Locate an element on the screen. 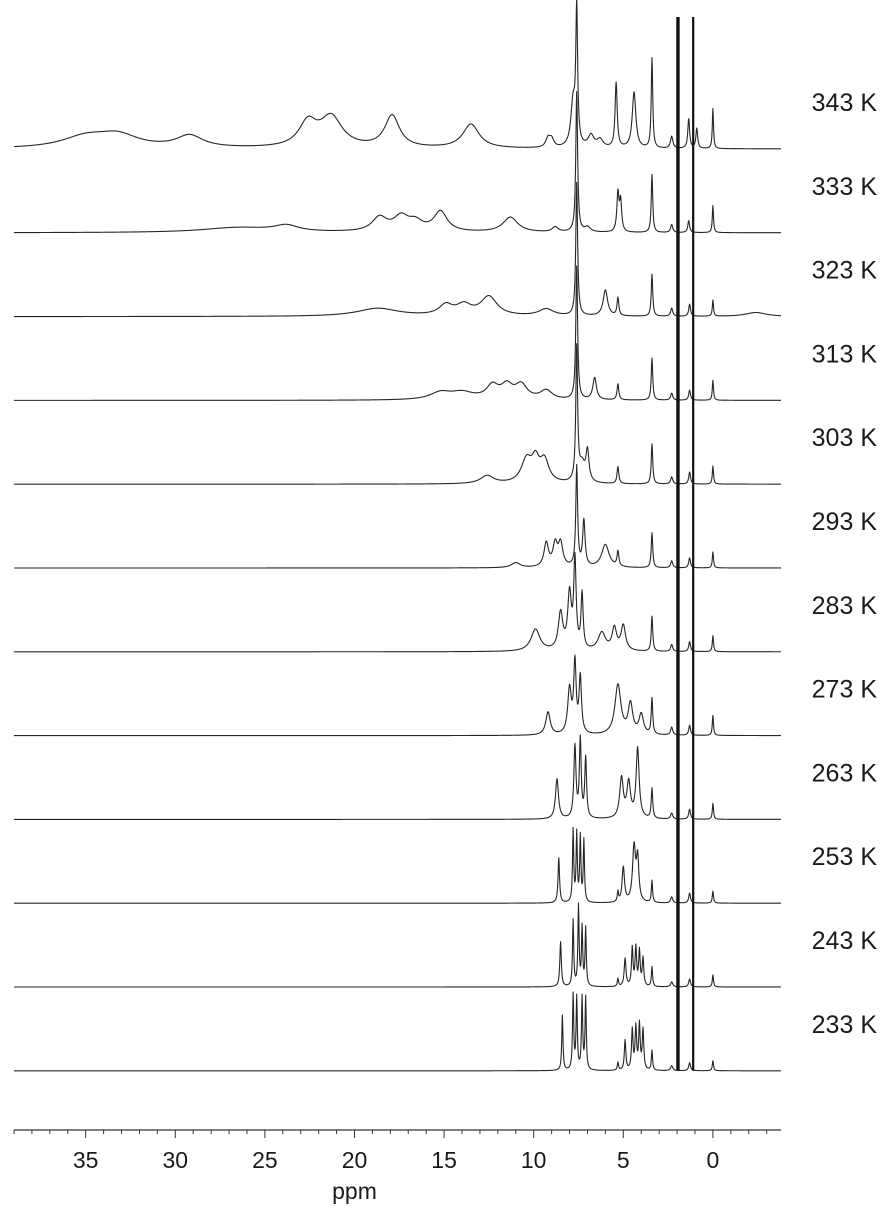  x-axis: 35 30 25 20 15 10 5 0 ppm is located at coordinates (397, 1166).